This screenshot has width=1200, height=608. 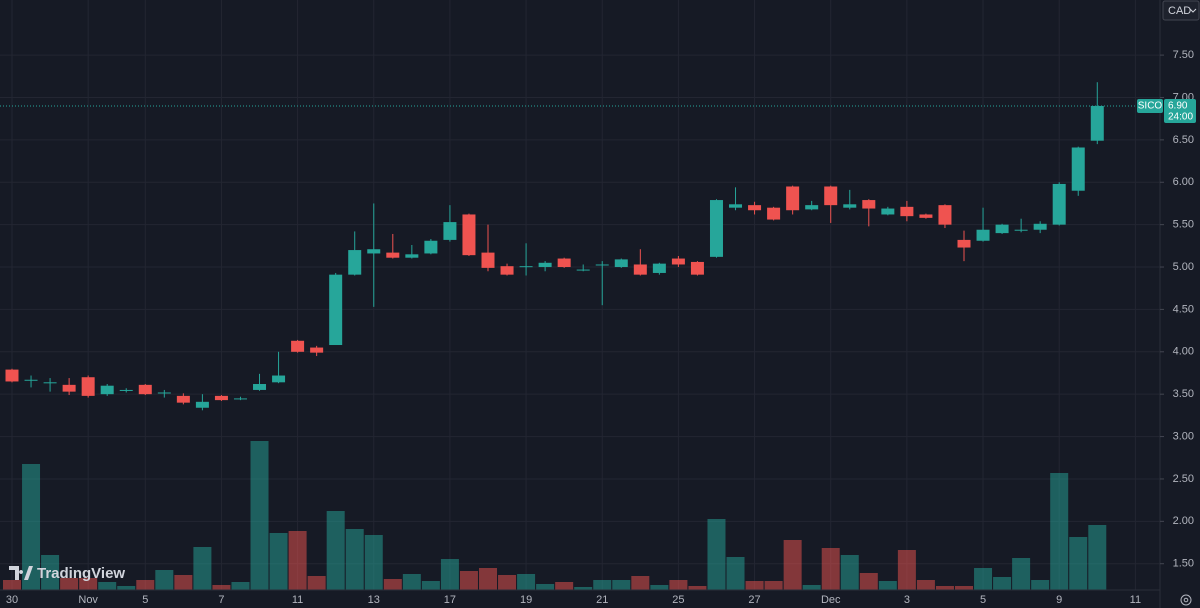 I want to click on logo-text: TradingView, so click(x=81, y=573).